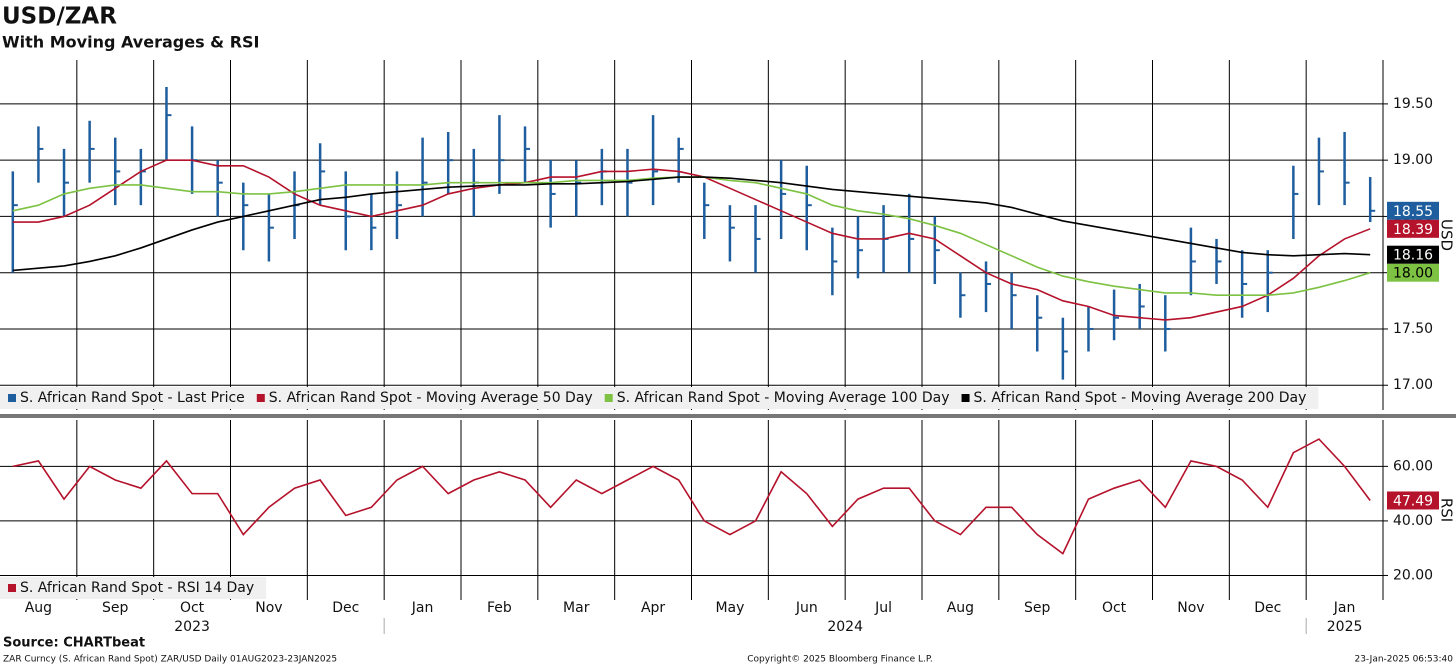 The width and height of the screenshot is (1456, 665). What do you see at coordinates (1413, 575) in the screenshot?
I see `y-tick-label: 20.00` at bounding box center [1413, 575].